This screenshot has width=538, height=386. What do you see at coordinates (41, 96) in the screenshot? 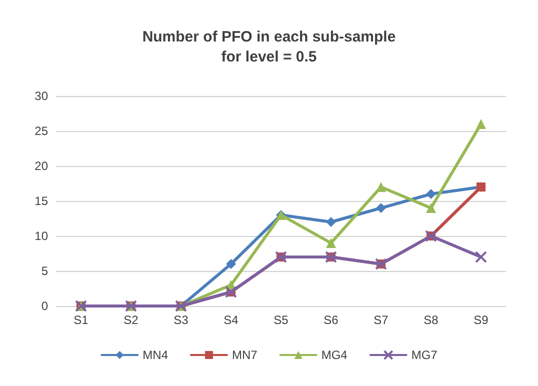
I see `y-tick-label: 30` at bounding box center [41, 96].